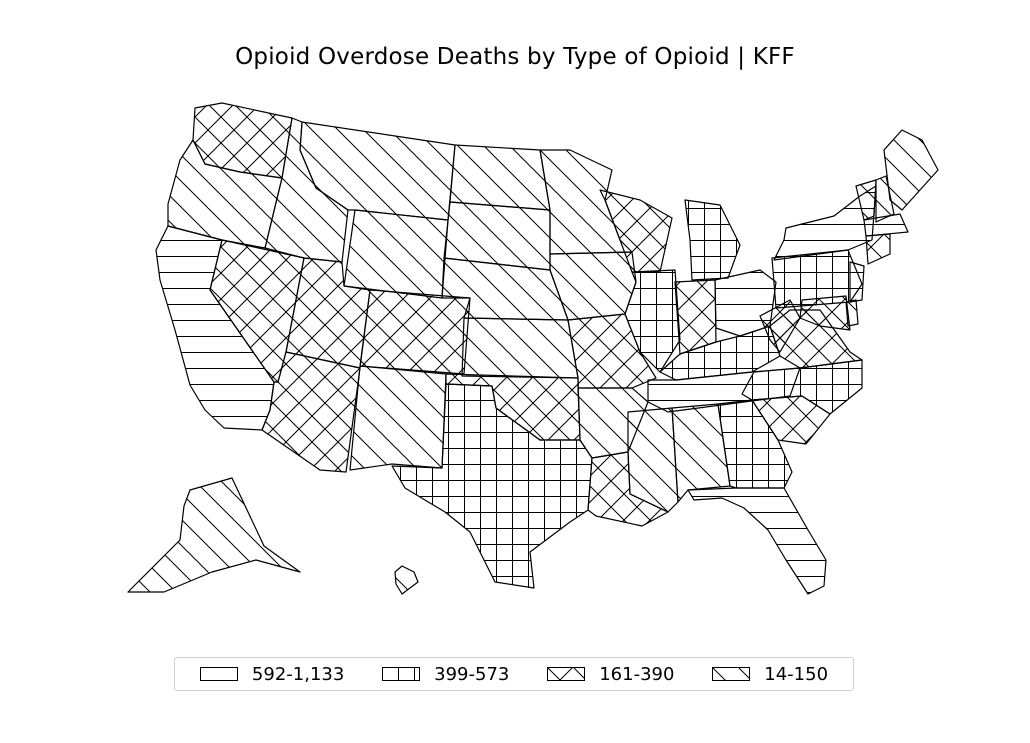  What do you see at coordinates (695, 317) in the screenshot?
I see `state-in` at bounding box center [695, 317].